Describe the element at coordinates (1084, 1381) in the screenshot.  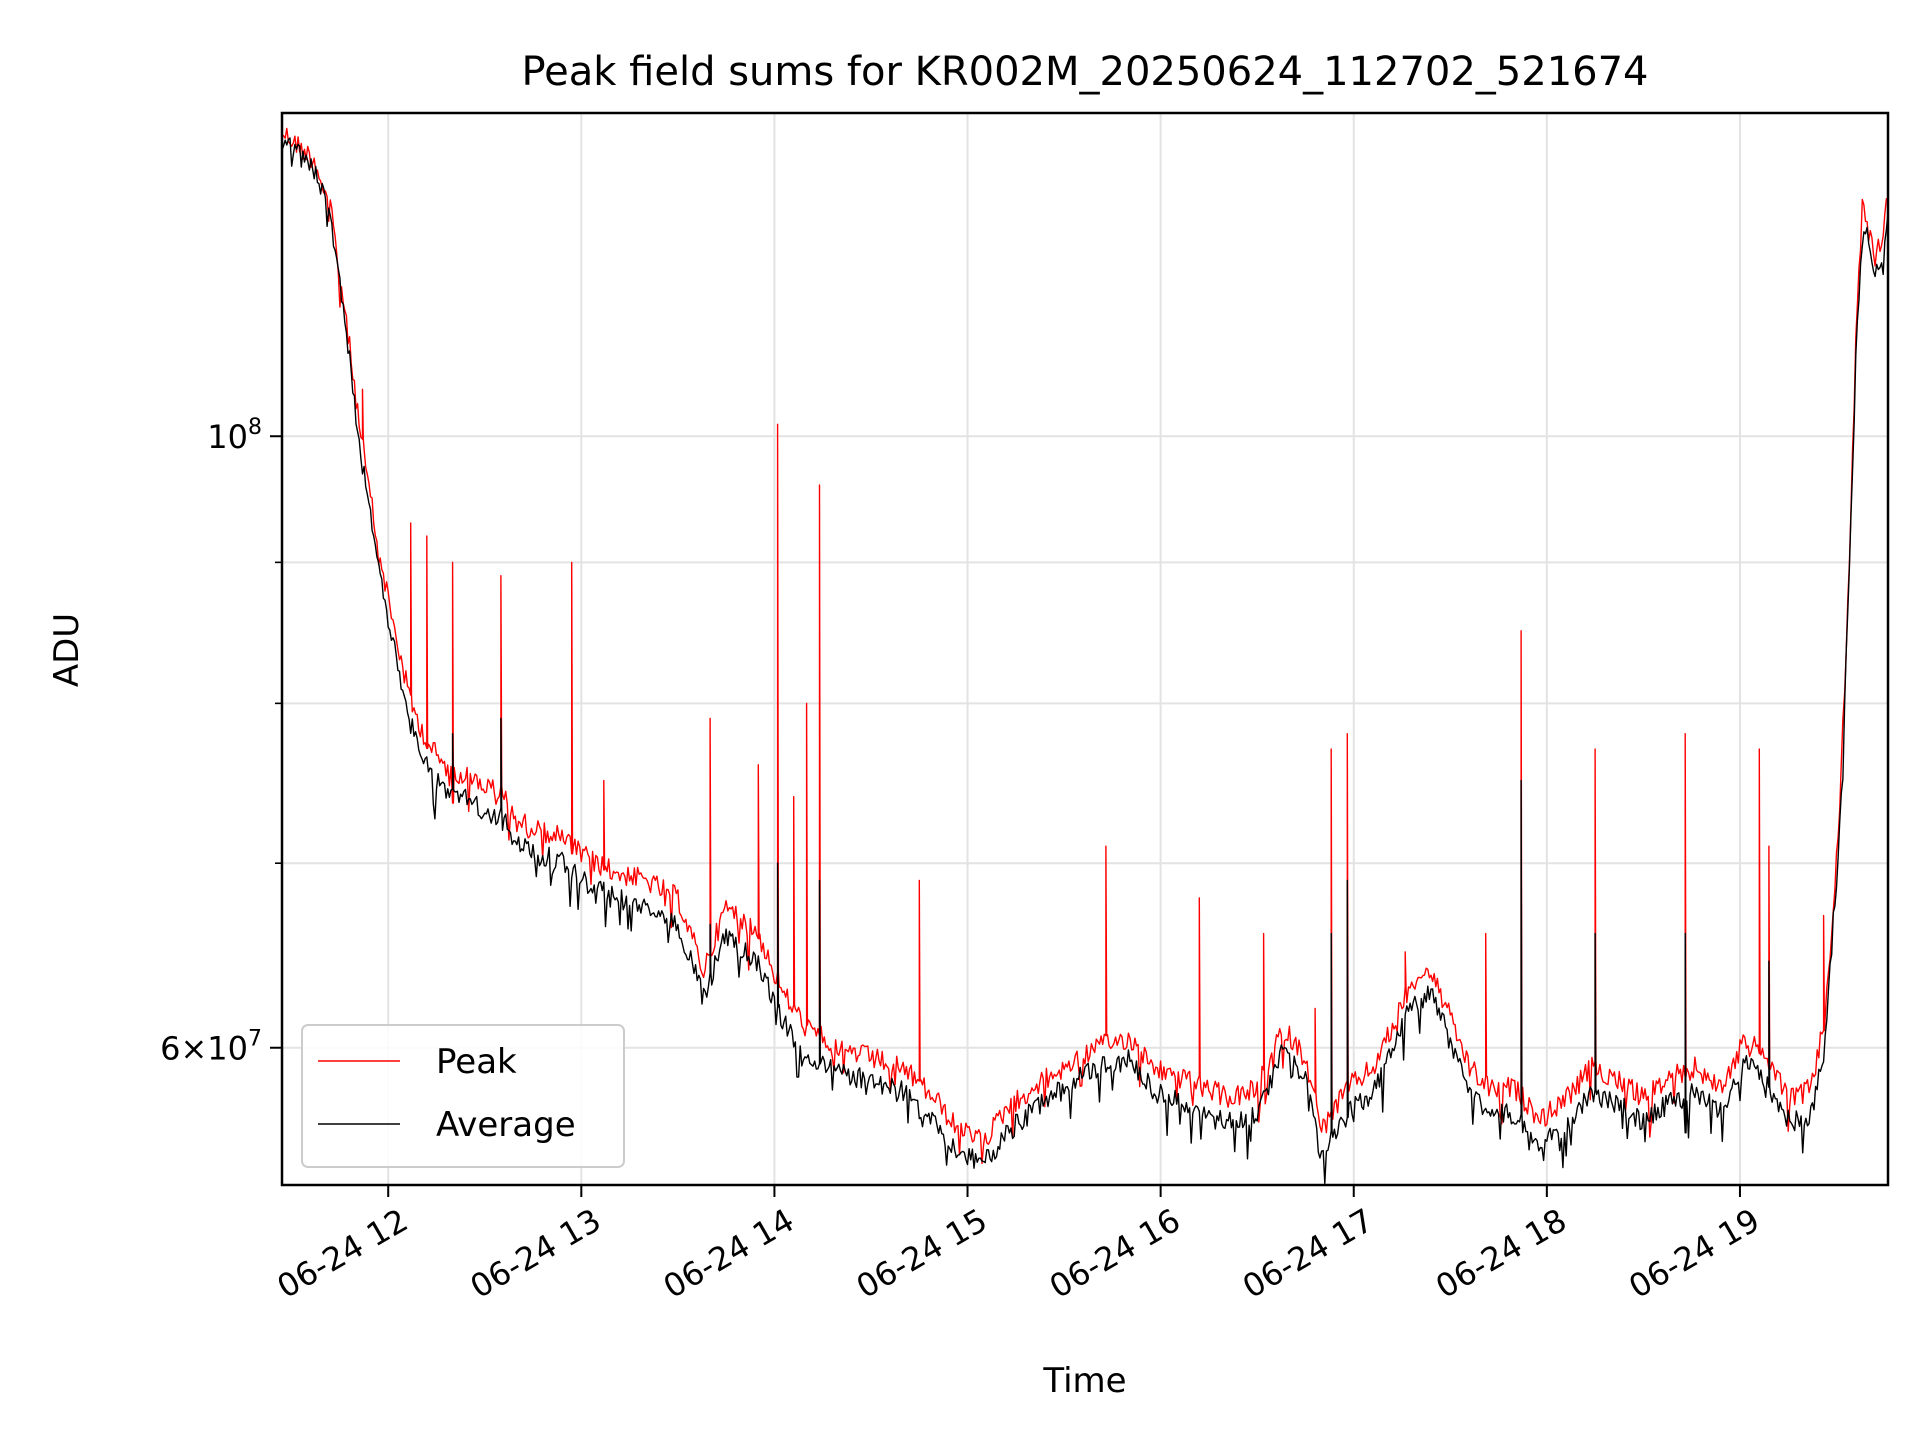
I see `x-axis-label: Time` at that location.